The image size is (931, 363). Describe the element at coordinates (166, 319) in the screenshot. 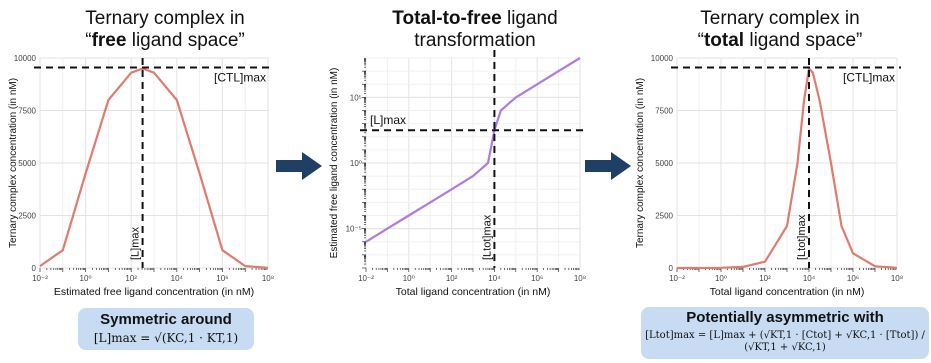

I see `left-box-heading: Symmetric around` at that location.